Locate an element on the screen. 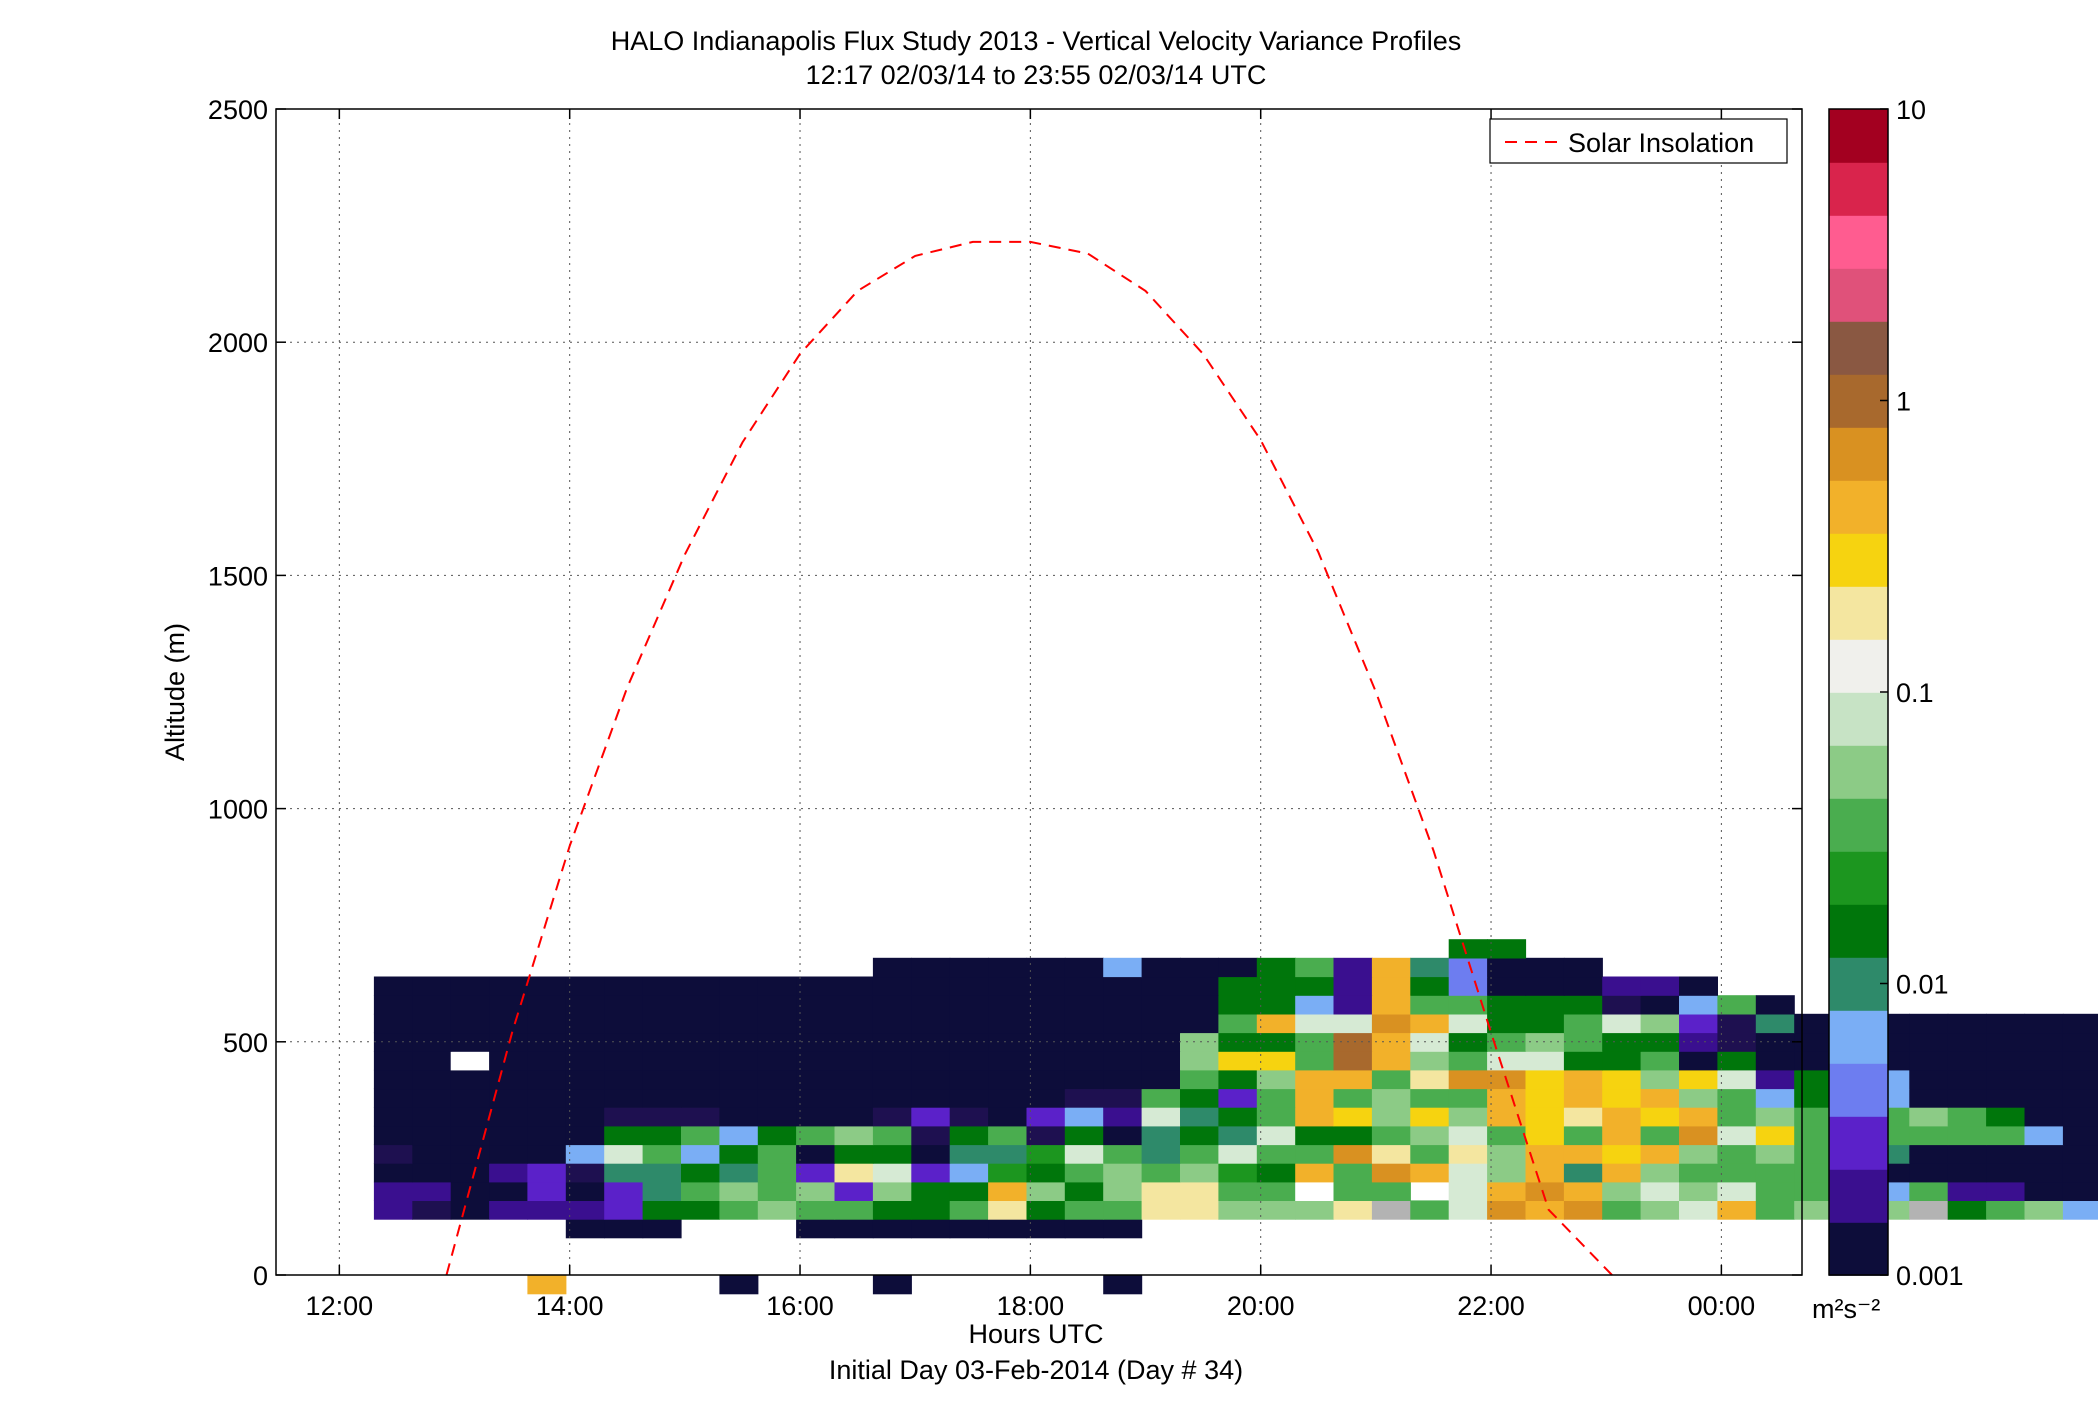 This screenshot has height=1425, width=2098. x-tick-label: 16:00 is located at coordinates (800, 1306).